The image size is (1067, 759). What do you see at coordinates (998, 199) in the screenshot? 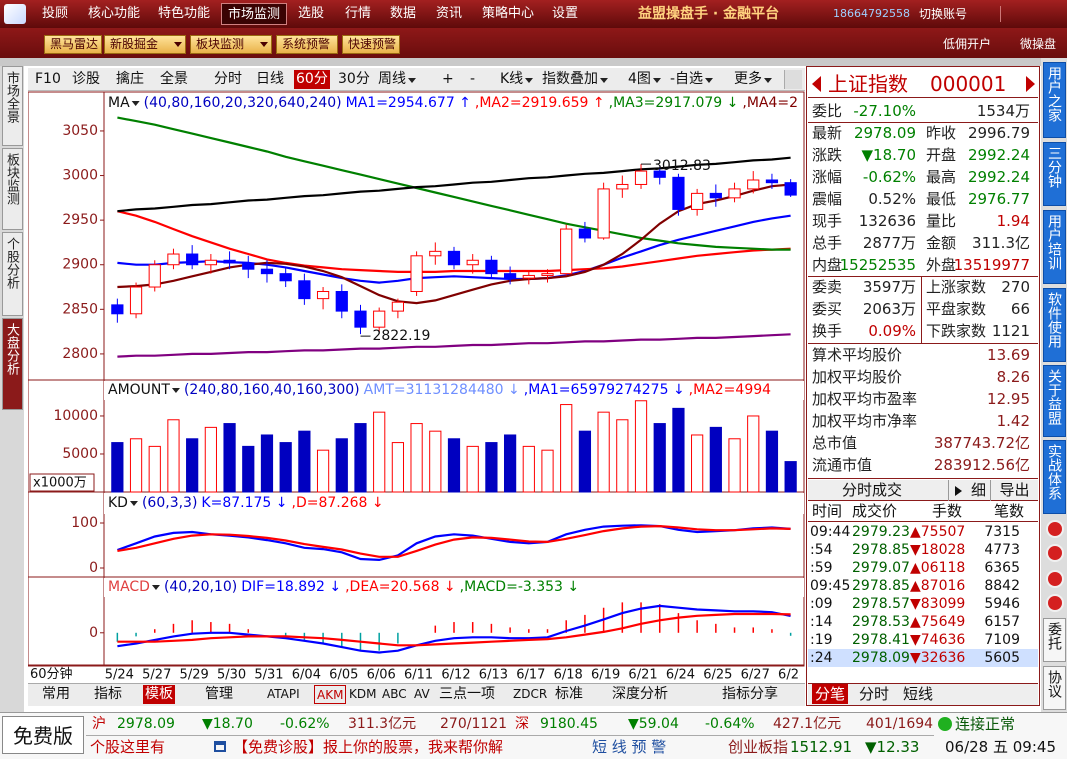
I see `quote-cell: 2976.77` at bounding box center [998, 199].